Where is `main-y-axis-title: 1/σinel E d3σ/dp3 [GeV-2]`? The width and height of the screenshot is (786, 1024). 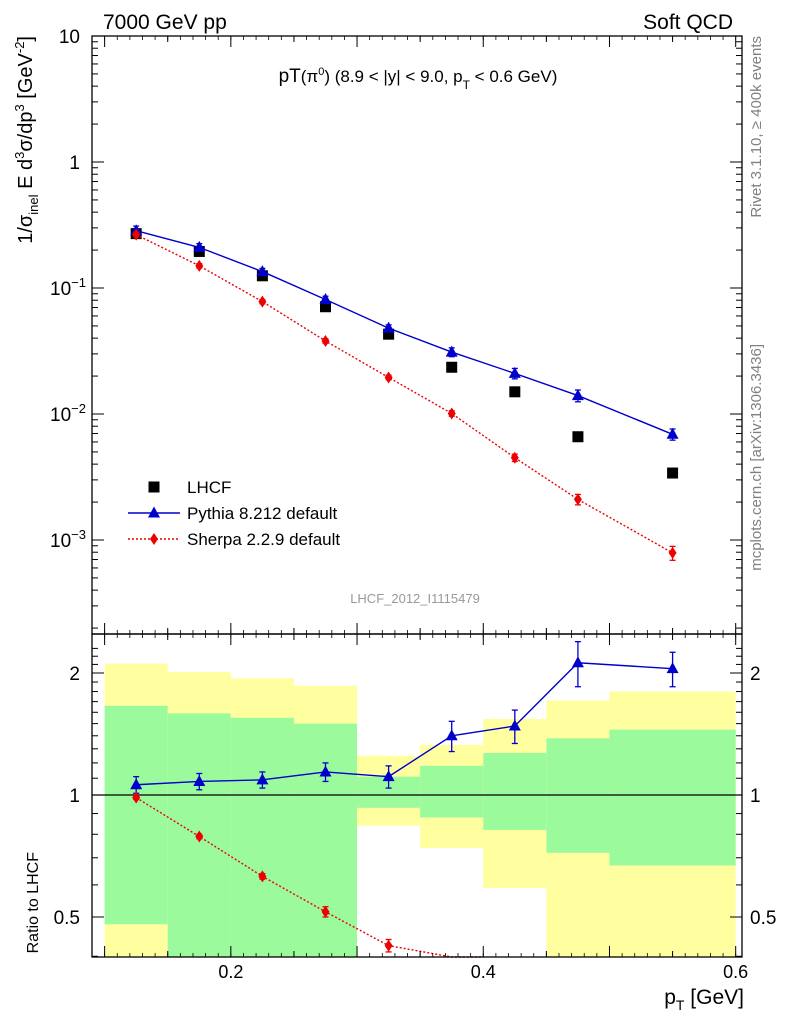 main-y-axis-title: 1/σinel E d3σ/dp3 [GeV-2] is located at coordinates (26, 140).